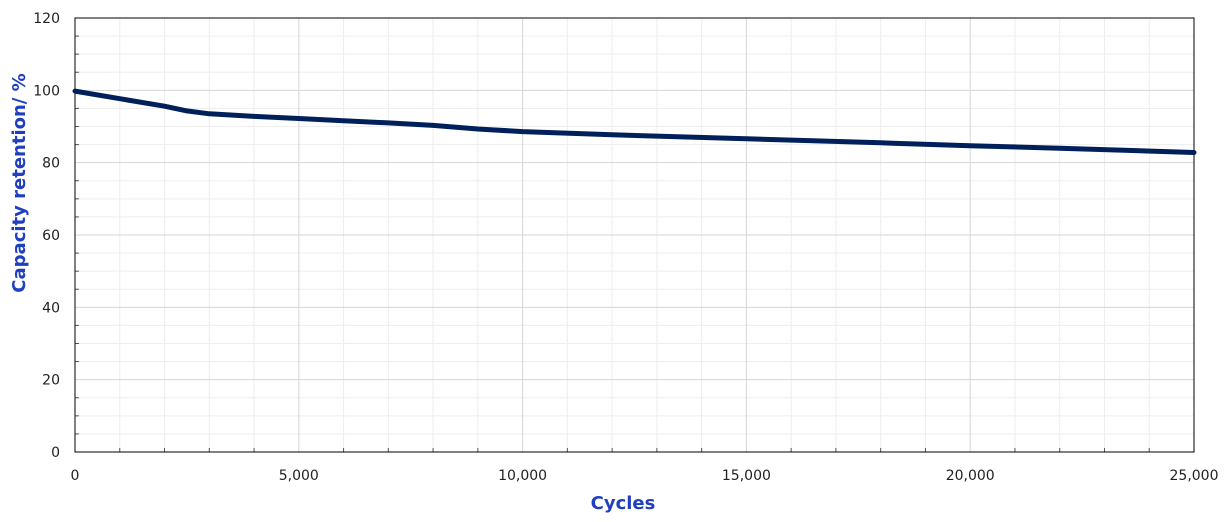  Describe the element at coordinates (55, 453) in the screenshot. I see `y-tick-label: 0` at that location.